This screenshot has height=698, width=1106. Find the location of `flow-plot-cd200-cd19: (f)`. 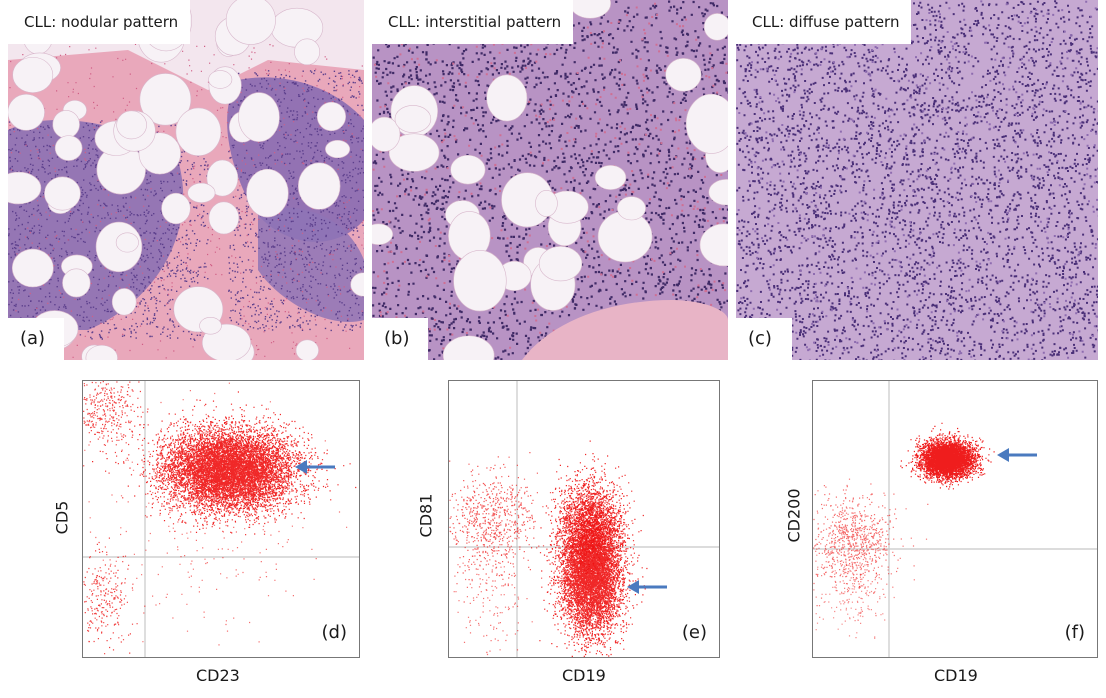

flow-plot-cd200-cd19: (f) is located at coordinates (955, 519).